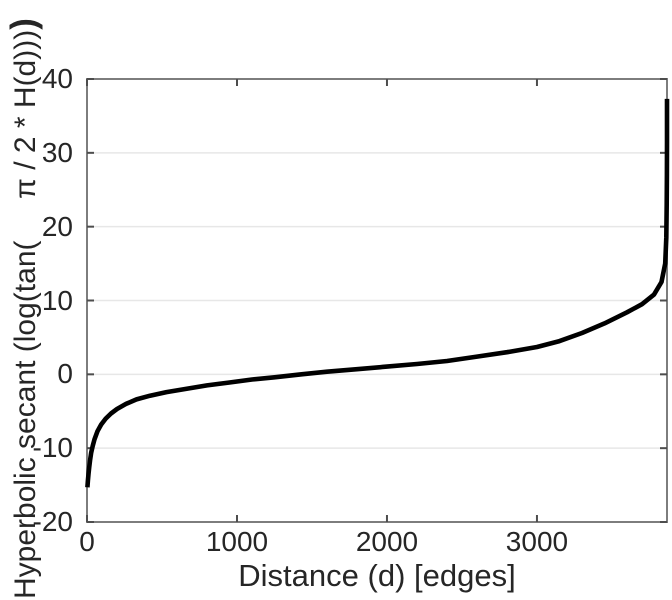 The width and height of the screenshot is (672, 600). I want to click on y-axis-label-bold-paren: ), so click(23, 24).